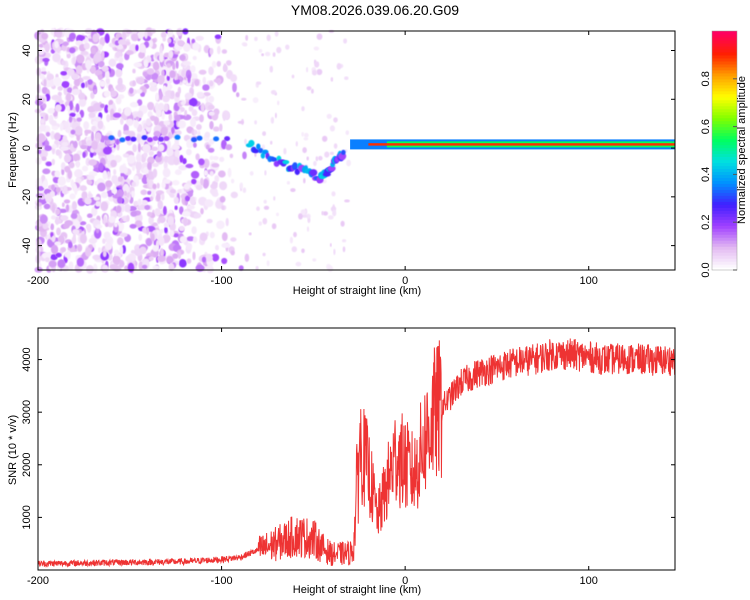 Image resolution: width=750 pixels, height=600 pixels. Describe the element at coordinates (27, 99) in the screenshot. I see `y-tick-label: 20` at that location.